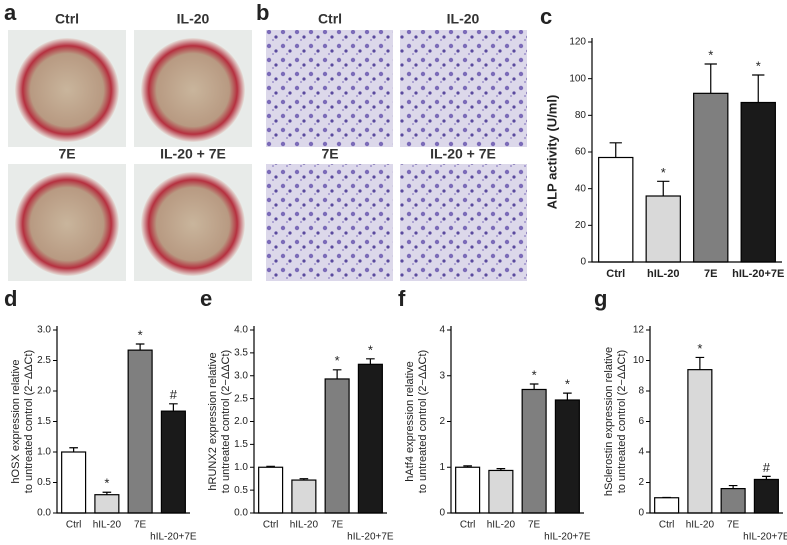  What do you see at coordinates (641, 391) in the screenshot?
I see `y-tick-label: 8` at bounding box center [641, 391].